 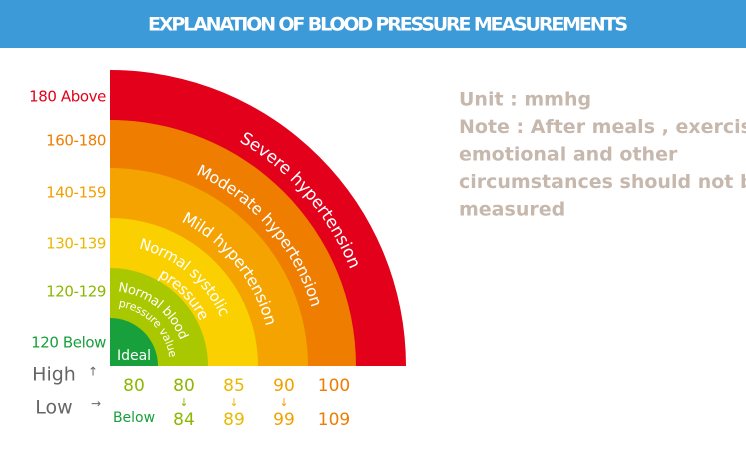 What do you see at coordinates (284, 420) in the screenshot?
I see `table-value: 99` at bounding box center [284, 420].